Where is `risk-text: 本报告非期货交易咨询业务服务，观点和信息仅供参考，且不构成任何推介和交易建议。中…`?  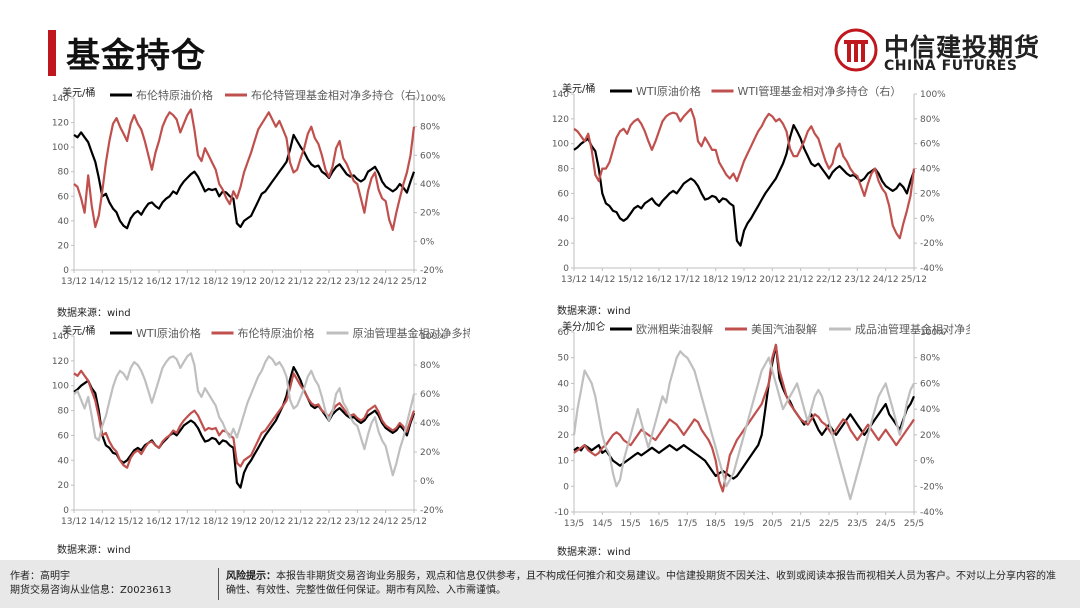 risk-text: 本报告非期货交易咨询业务服务，观点和信息仅供参考，且不构成任何推介和交易建议。中… is located at coordinates (641, 583).